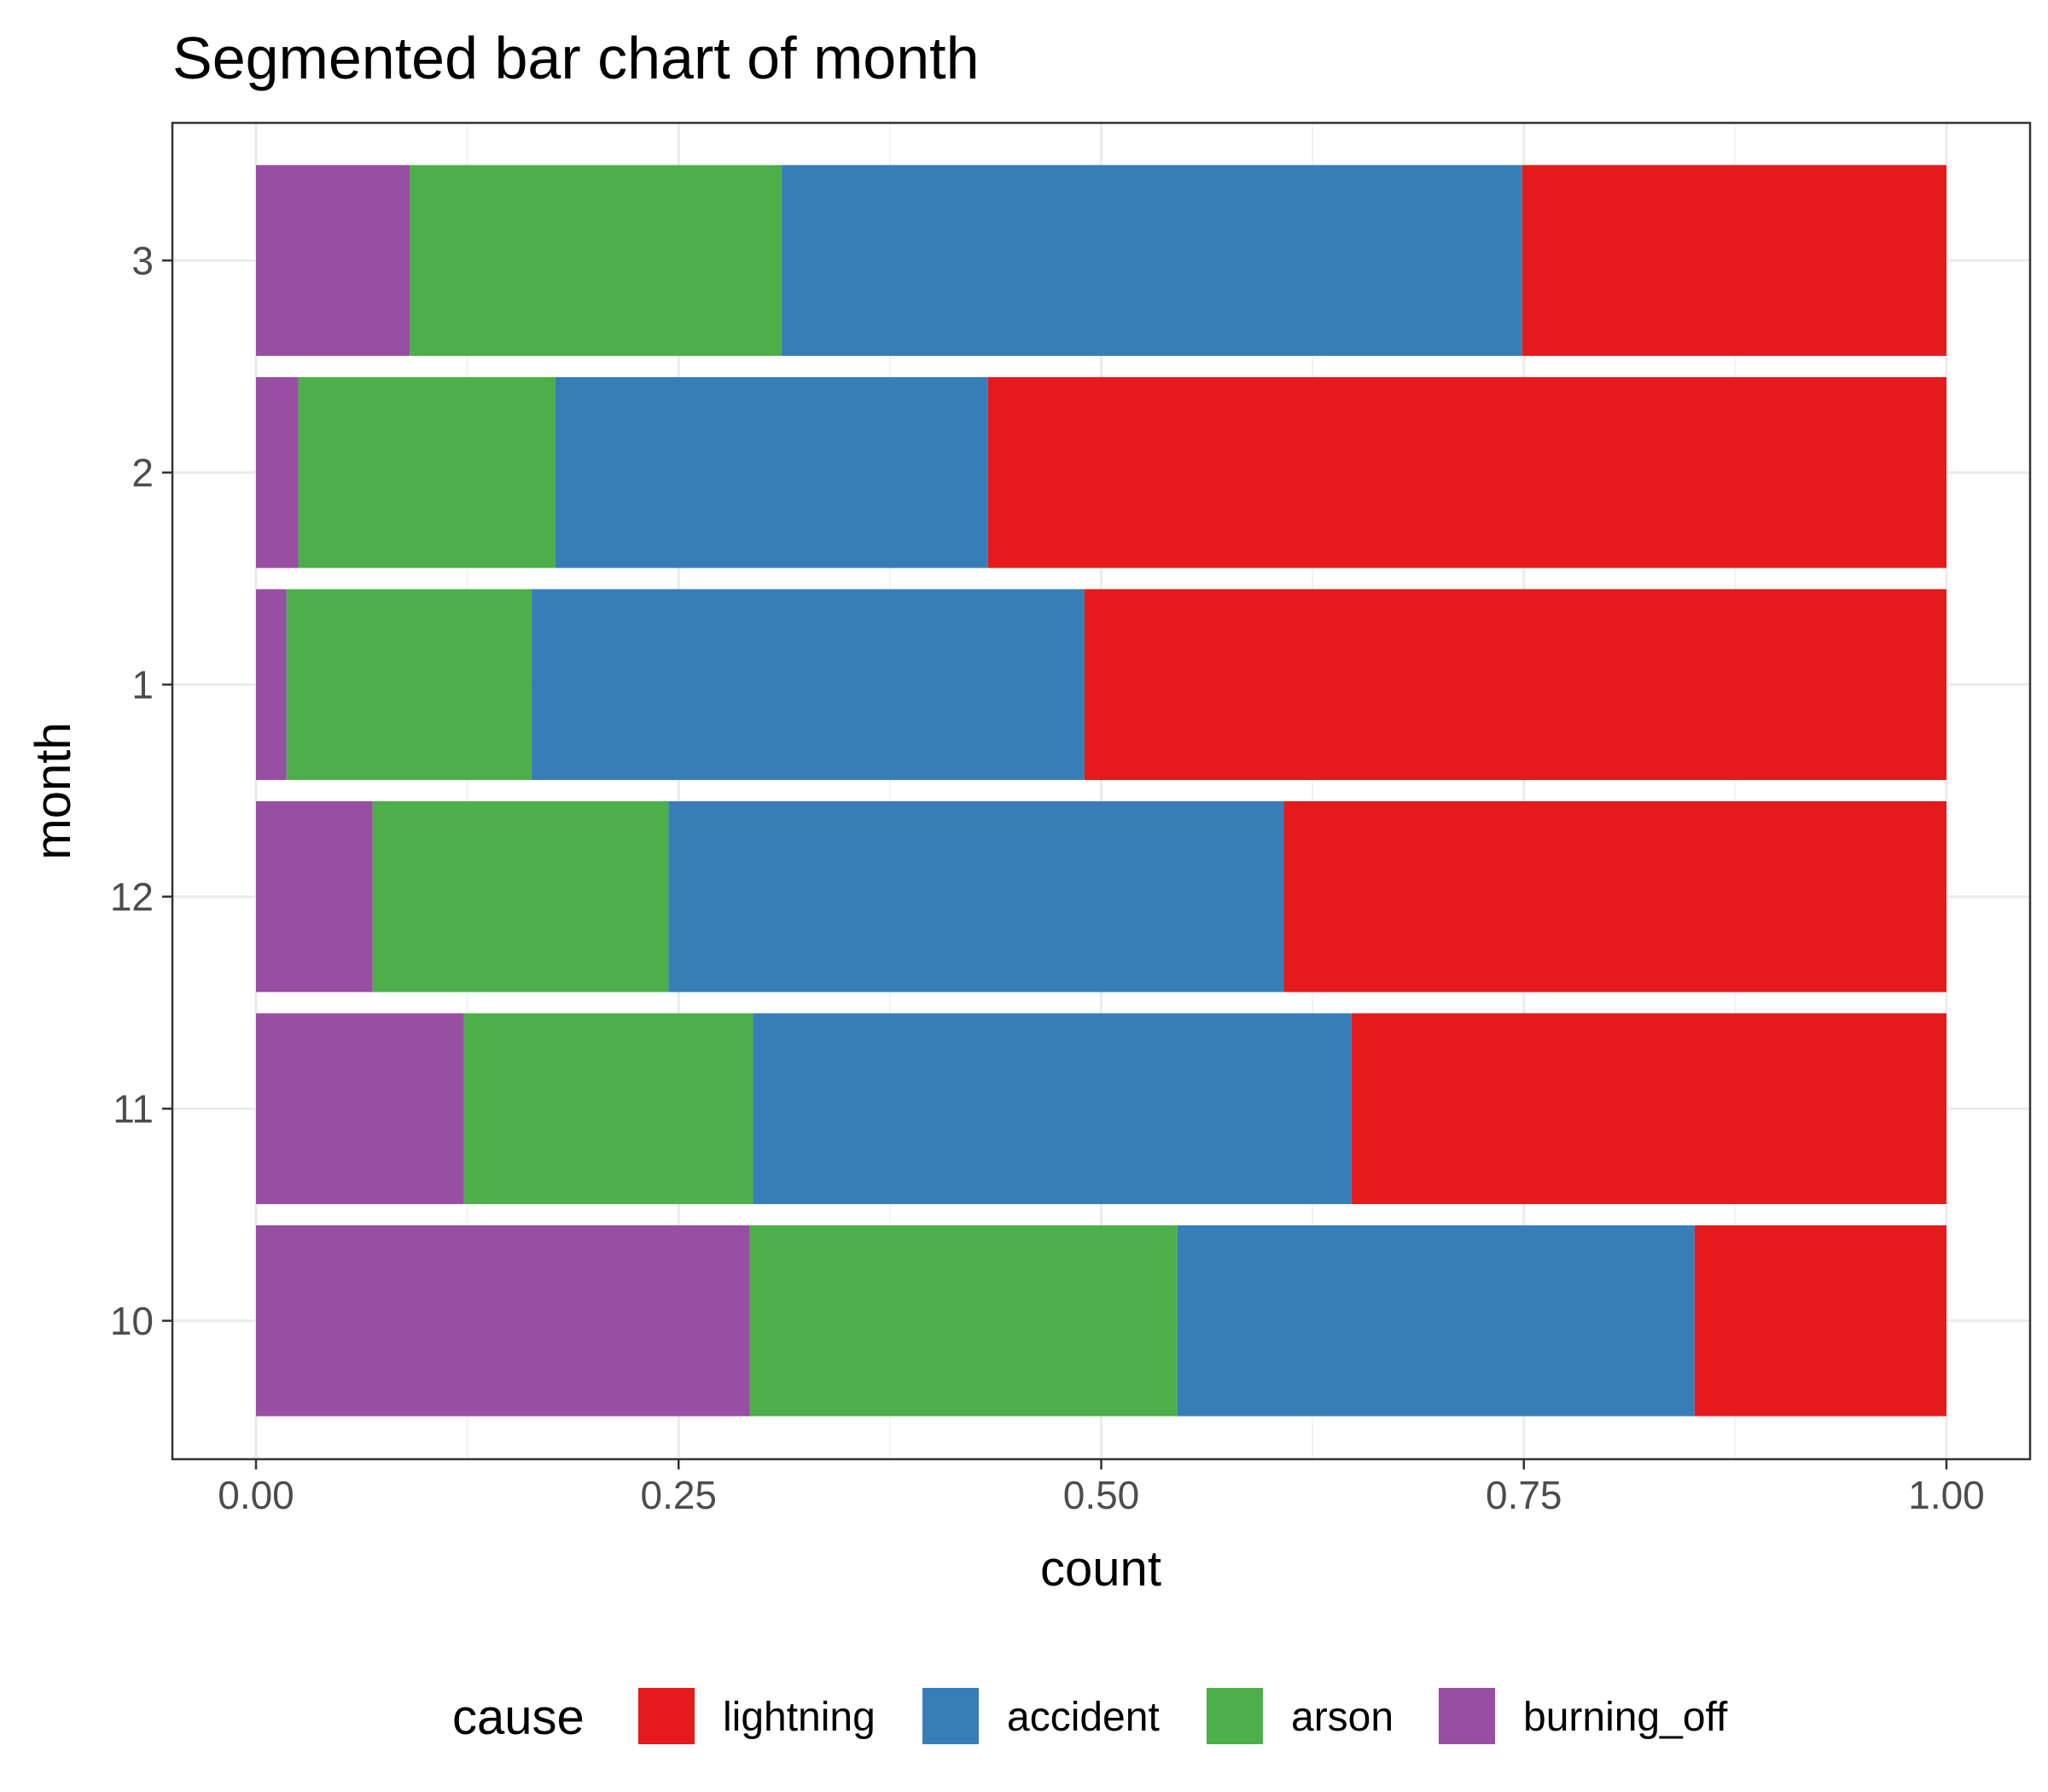 This screenshot has height=1792, width=2048. I want to click on x-tick-label: 1.00, so click(1947, 1495).